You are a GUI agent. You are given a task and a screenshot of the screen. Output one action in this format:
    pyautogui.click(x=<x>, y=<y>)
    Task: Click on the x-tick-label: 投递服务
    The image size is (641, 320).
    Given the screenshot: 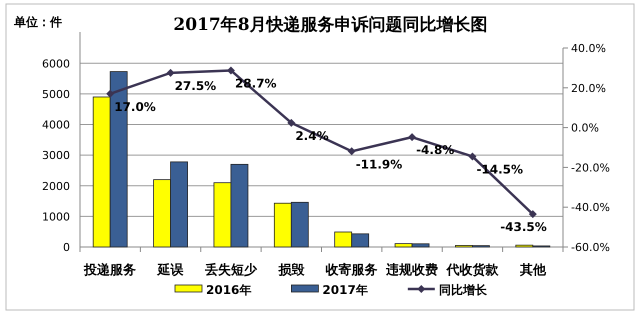 What is the action you would take?
    pyautogui.click(x=109, y=270)
    